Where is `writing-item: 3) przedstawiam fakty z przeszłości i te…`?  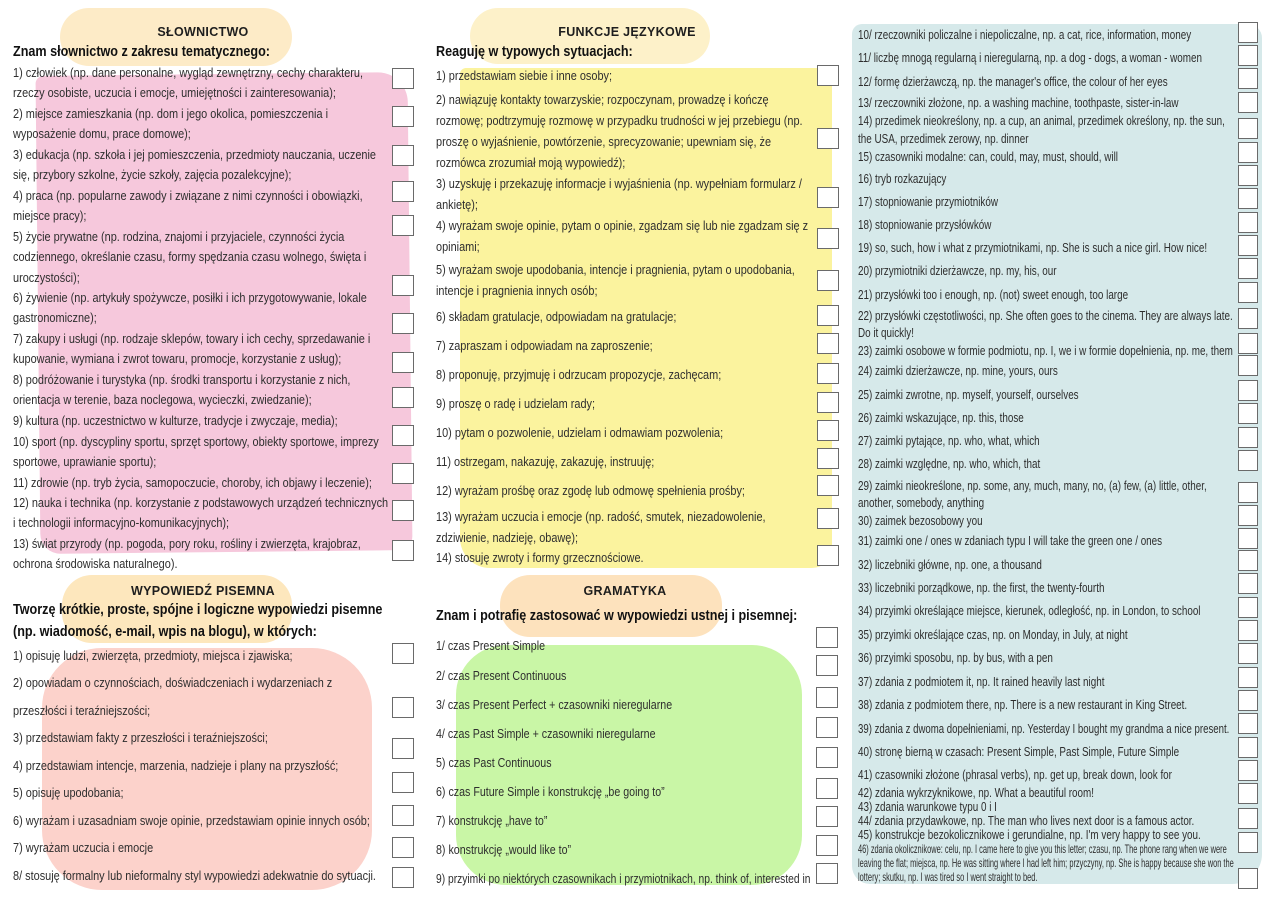 writing-item: 3) przedstawiam fakty z przeszłości i te… is located at coordinates (140, 738).